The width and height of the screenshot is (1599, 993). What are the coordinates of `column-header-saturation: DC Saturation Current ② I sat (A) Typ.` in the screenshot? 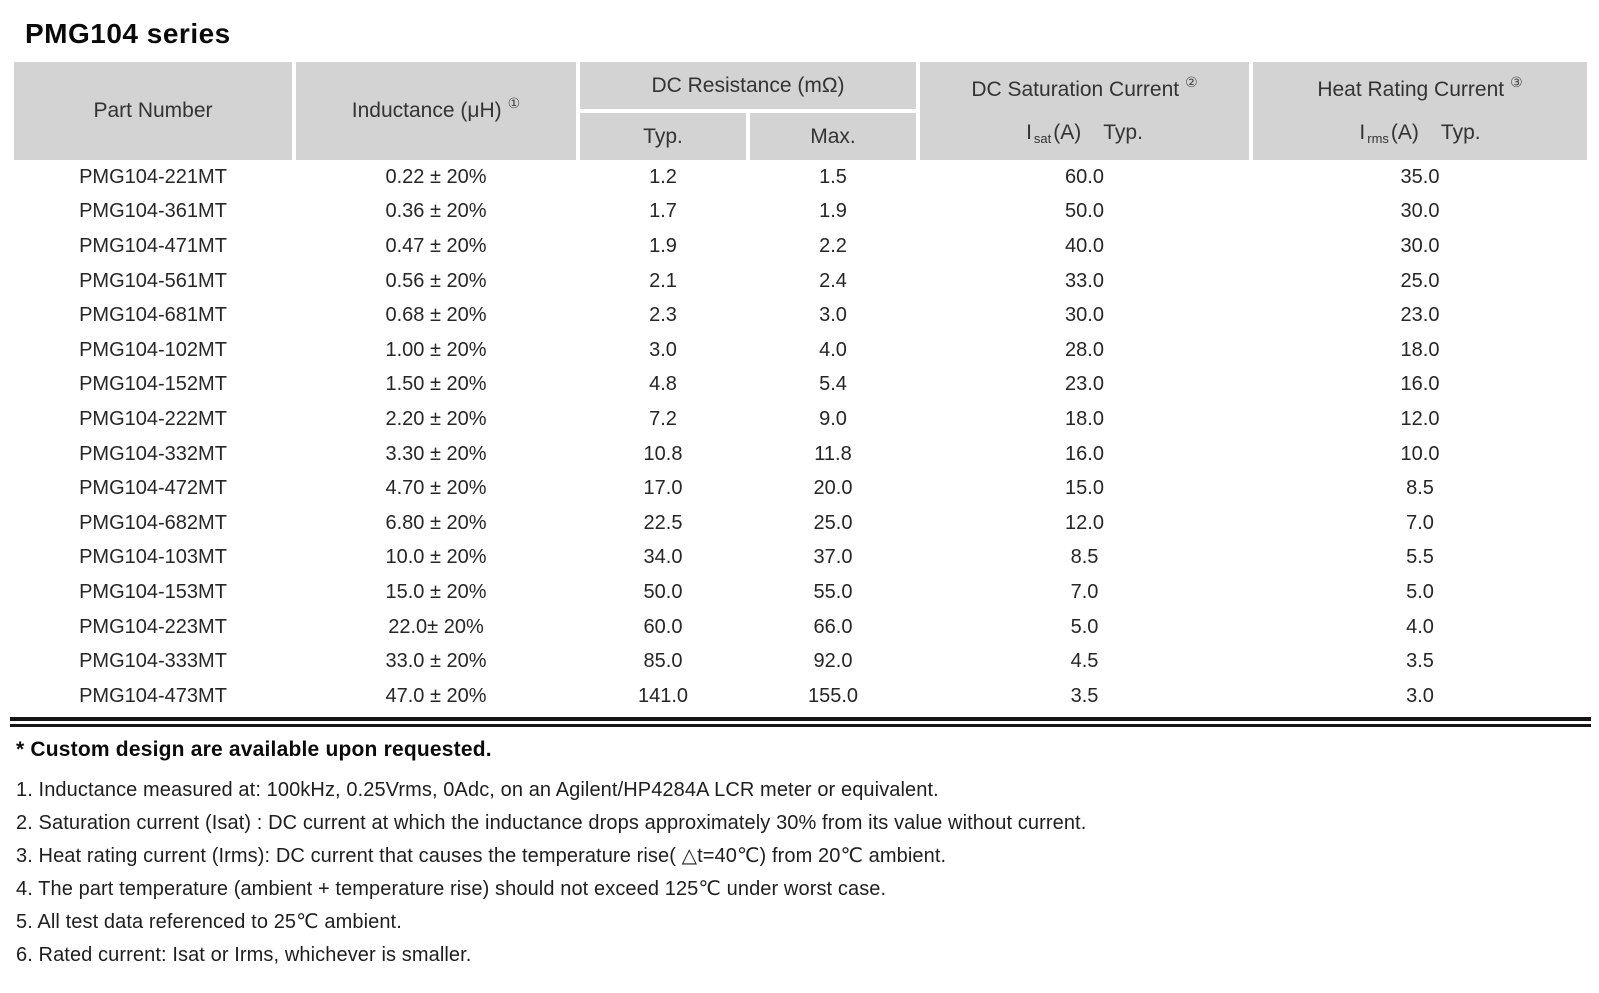 It's located at (1084, 111).